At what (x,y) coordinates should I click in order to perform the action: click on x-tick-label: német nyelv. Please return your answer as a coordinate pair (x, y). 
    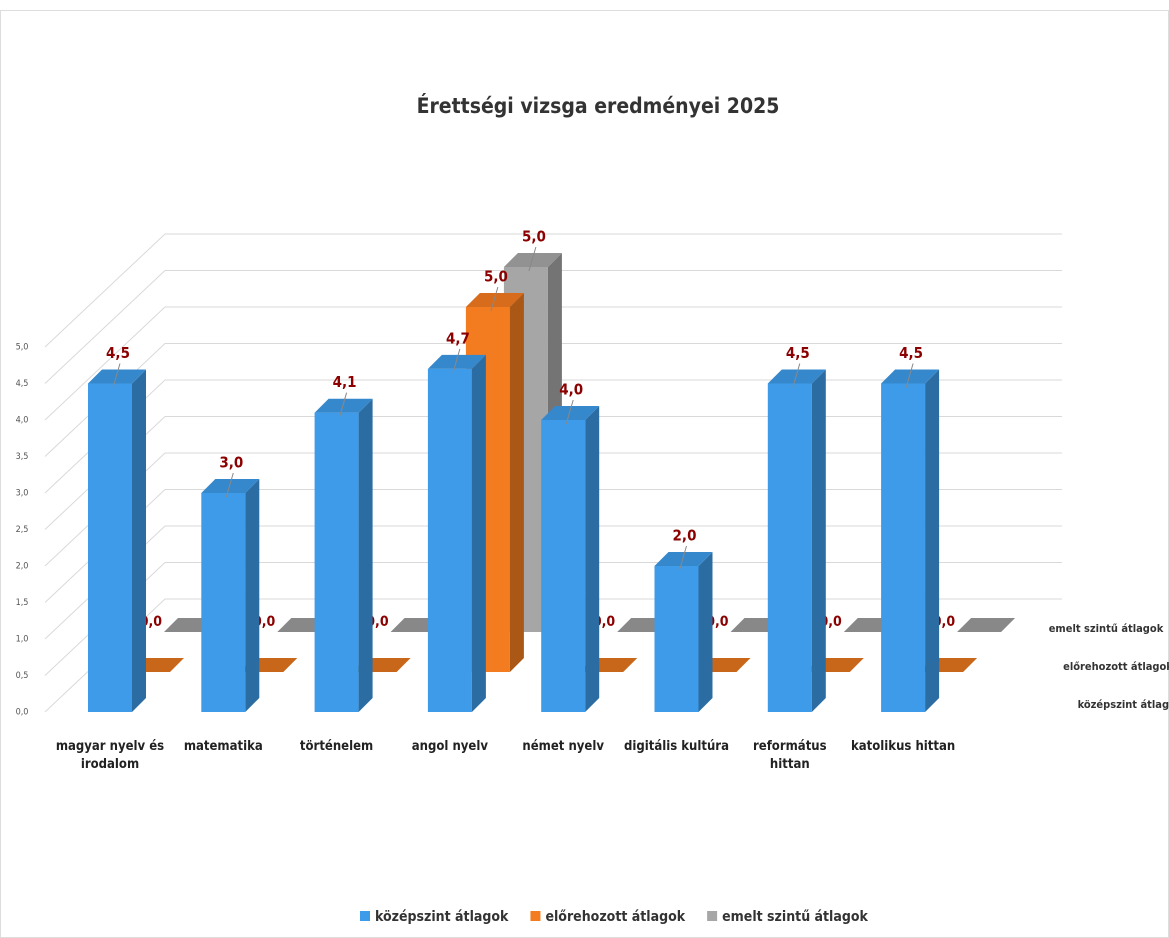
    Looking at the image, I should click on (563, 746).